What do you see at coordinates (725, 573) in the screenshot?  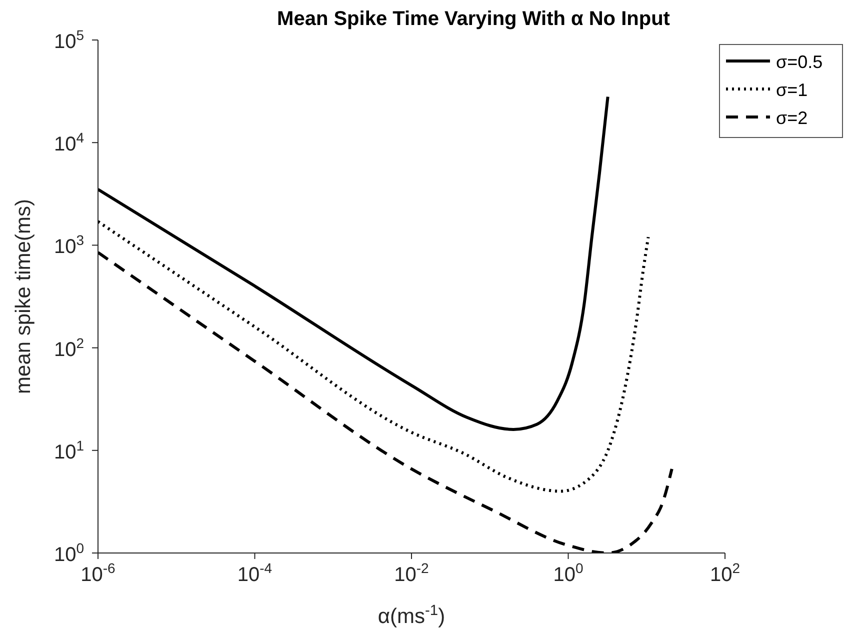 I see `x-tick-label: 10$^{2}$` at bounding box center [725, 573].